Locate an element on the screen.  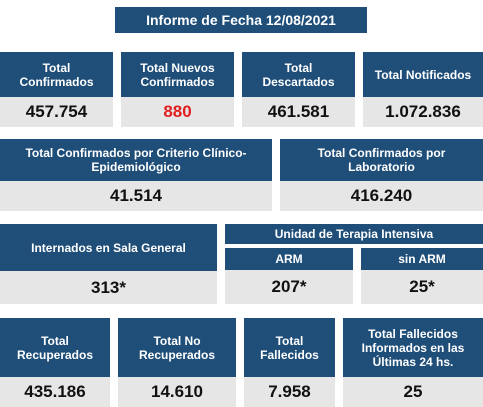
card-label: Total Descartados is located at coordinates (298, 74).